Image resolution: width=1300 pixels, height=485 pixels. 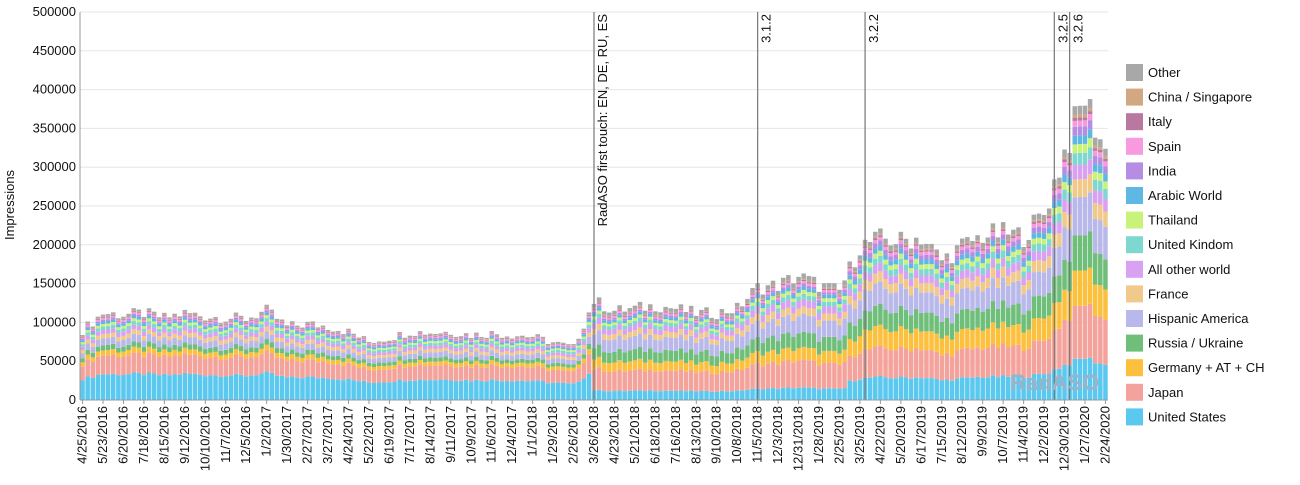 What do you see at coordinates (873, 28) in the screenshot?
I see `annotation-label: 3.2.2` at bounding box center [873, 28].